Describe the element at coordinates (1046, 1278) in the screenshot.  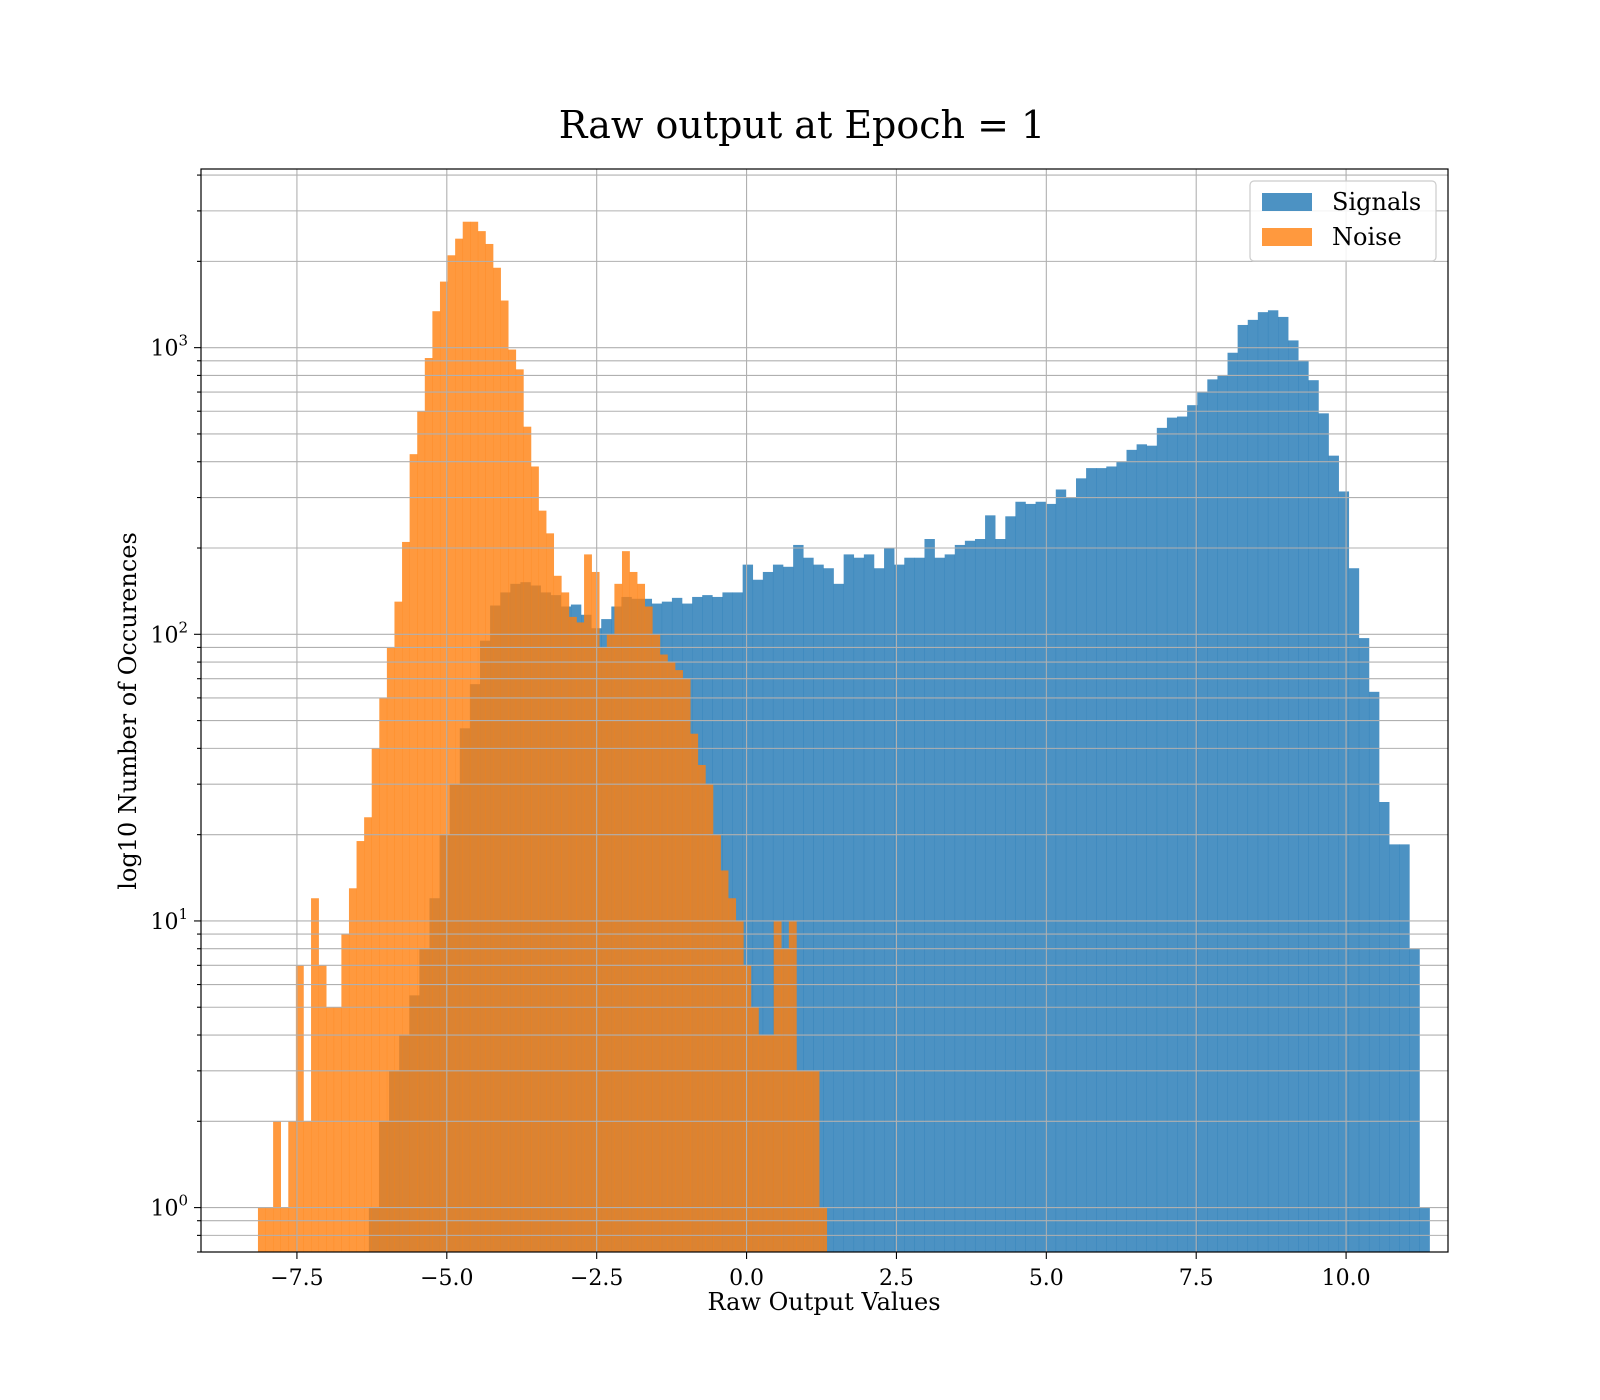
I see `x-tick-label: 5.0` at that location.